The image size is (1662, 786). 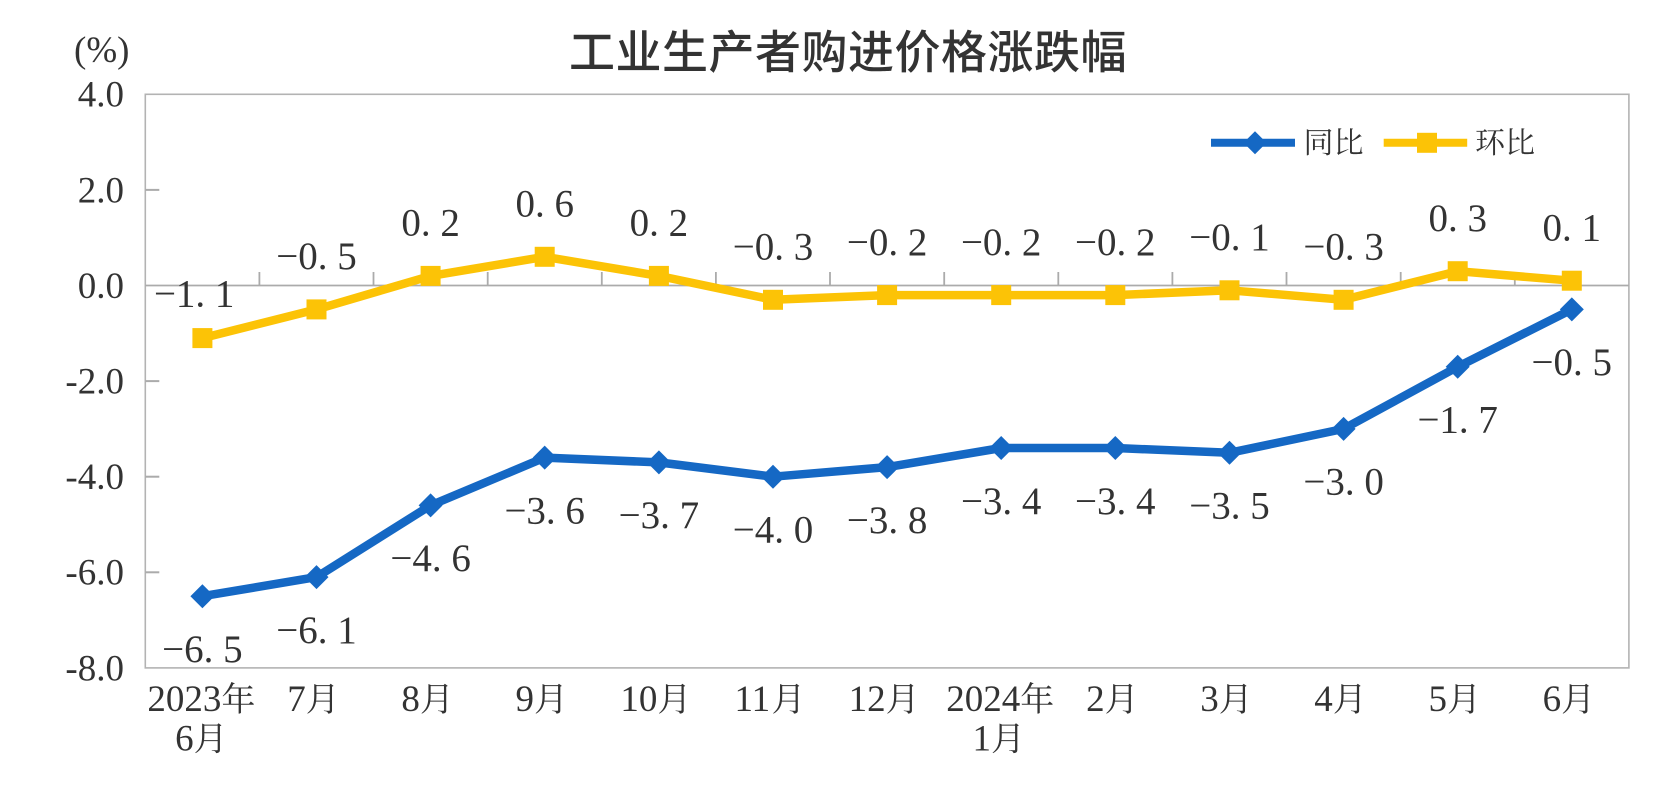 What do you see at coordinates (544, 204) in the screenshot?
I see `svg-text: 0. 6` at bounding box center [544, 204].